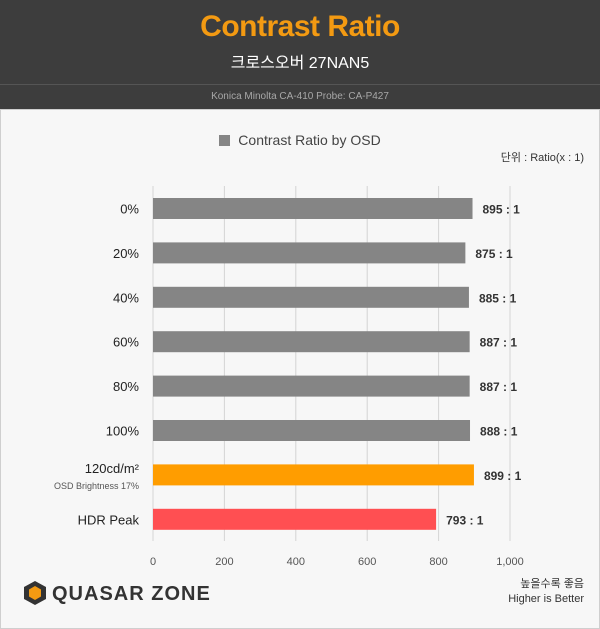 The image size is (600, 629). I want to click on category-label: 20%, so click(126, 253).